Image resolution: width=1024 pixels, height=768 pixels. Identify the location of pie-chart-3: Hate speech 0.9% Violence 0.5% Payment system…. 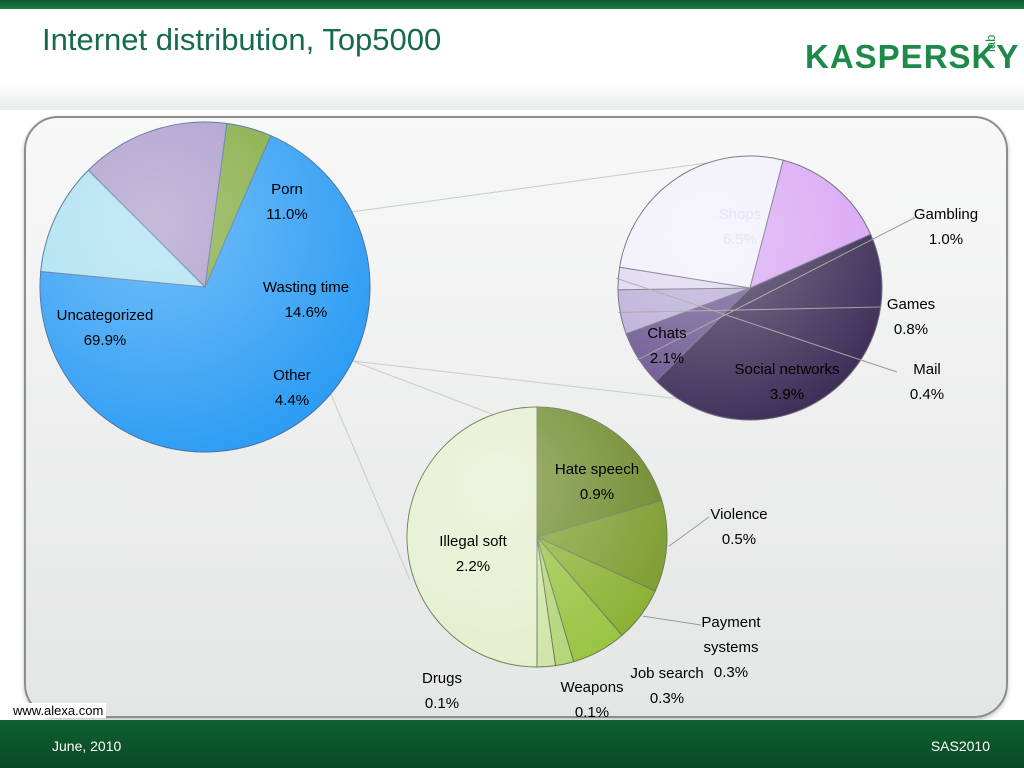
(587, 563).